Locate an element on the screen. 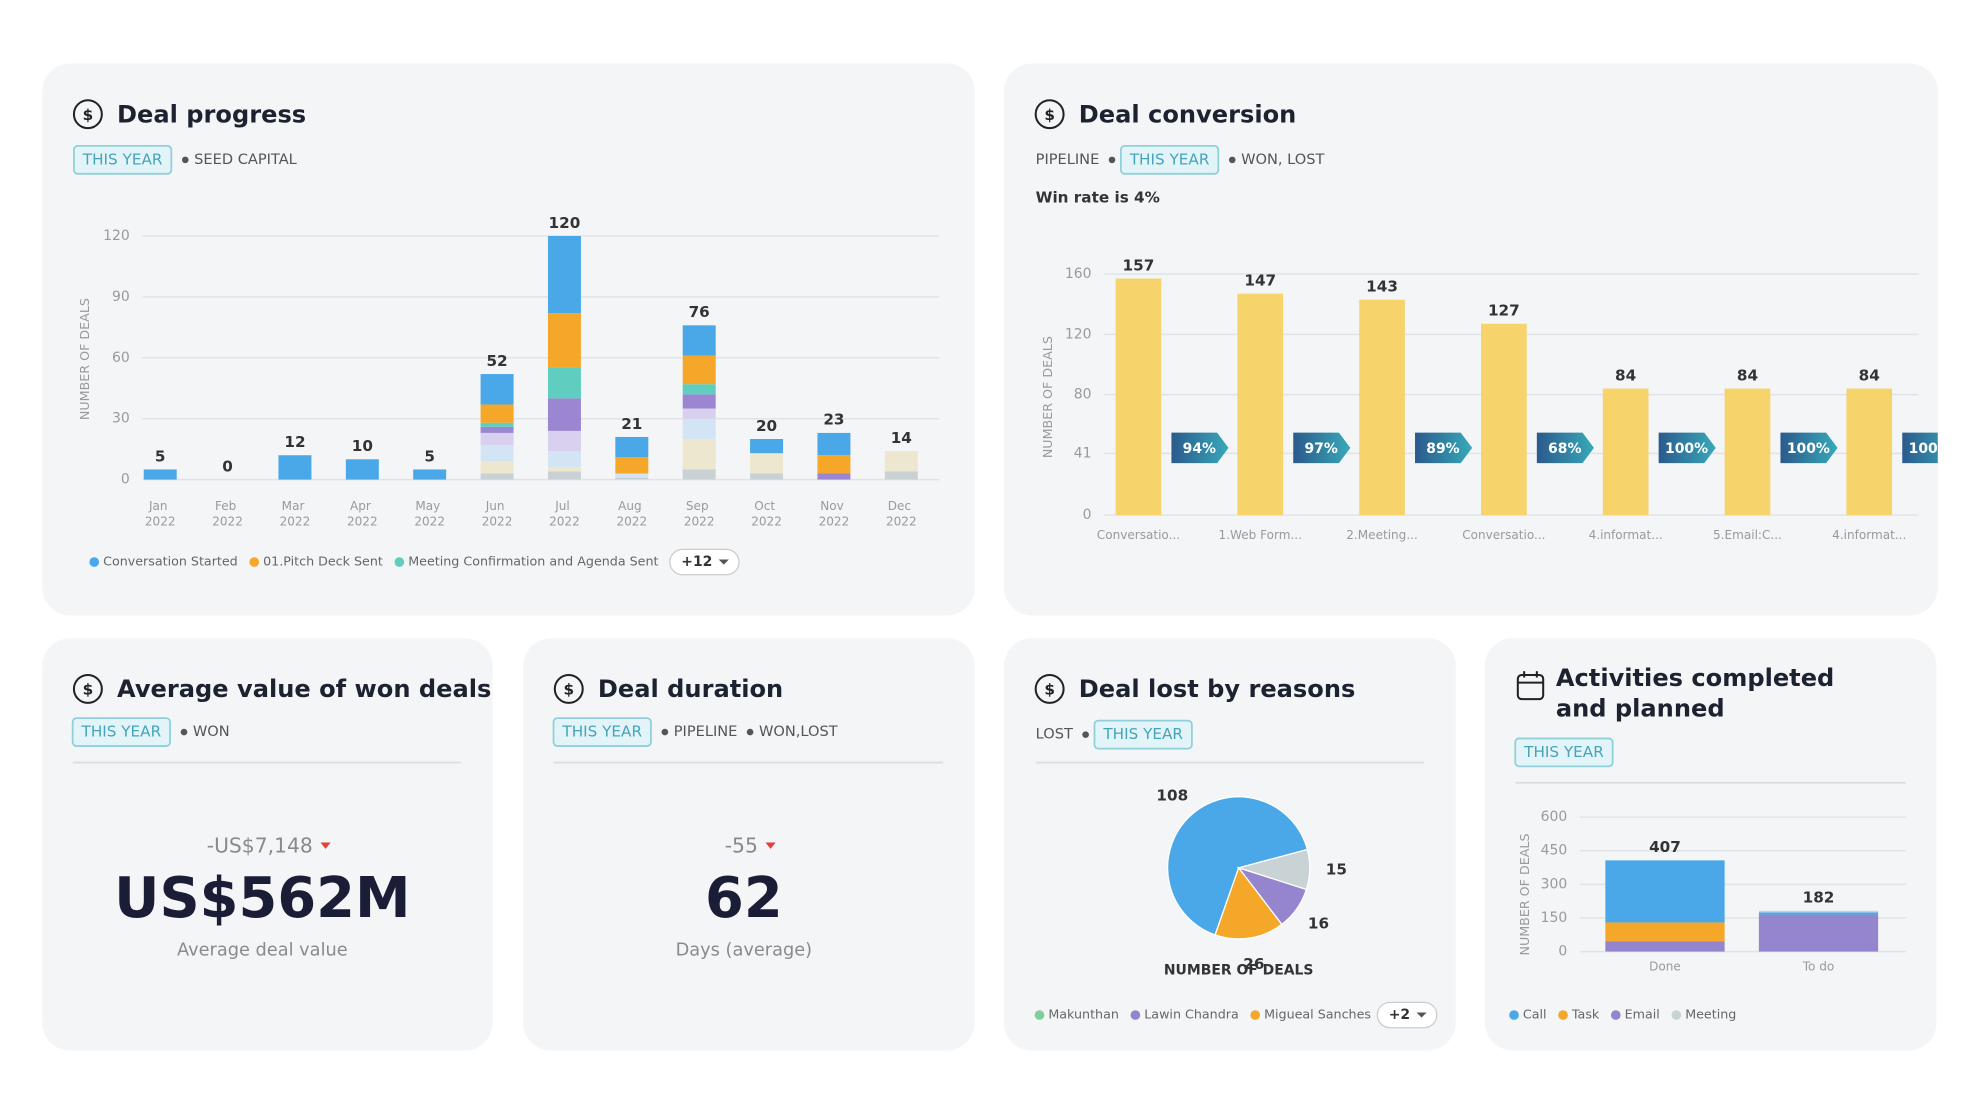  legend-label: 01.Pitch Deck Sent is located at coordinates (323, 561).